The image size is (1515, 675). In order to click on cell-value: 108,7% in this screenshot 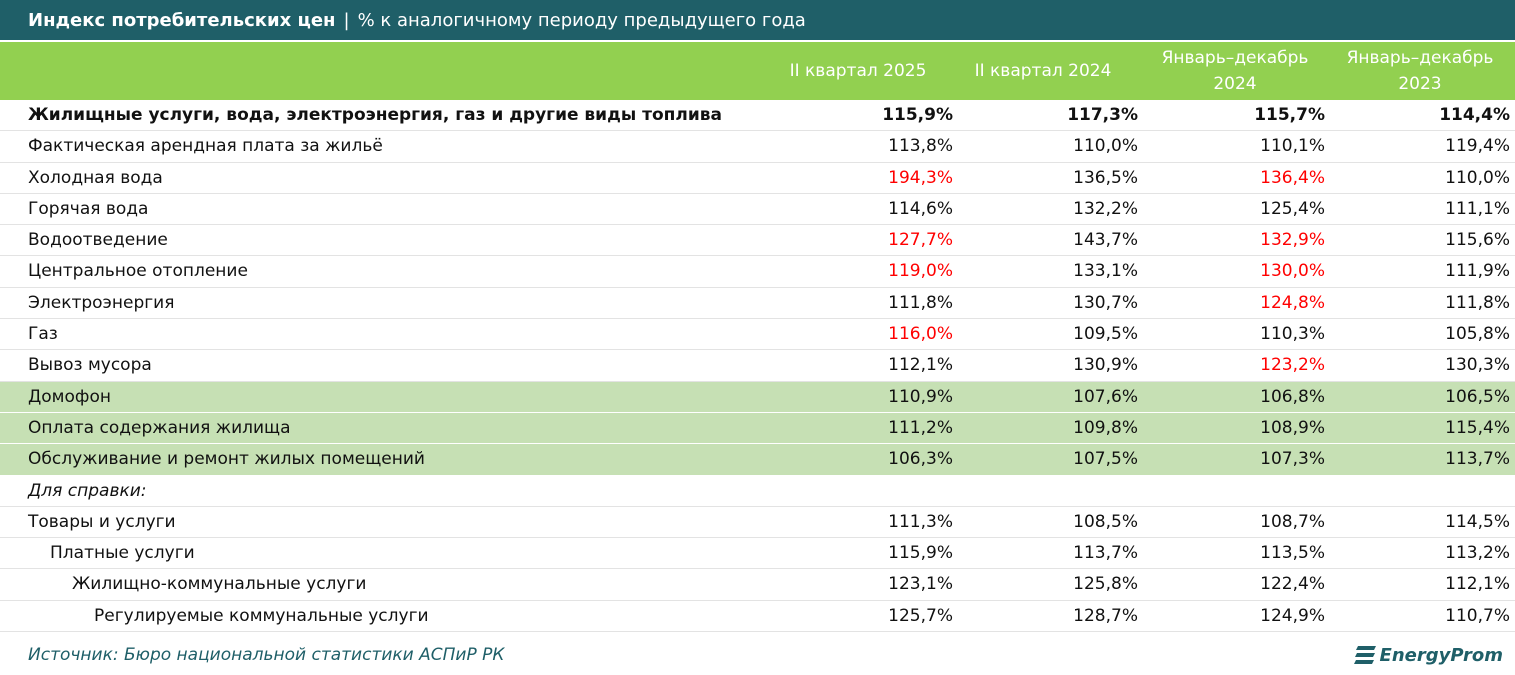, I will do `click(1292, 521)`.